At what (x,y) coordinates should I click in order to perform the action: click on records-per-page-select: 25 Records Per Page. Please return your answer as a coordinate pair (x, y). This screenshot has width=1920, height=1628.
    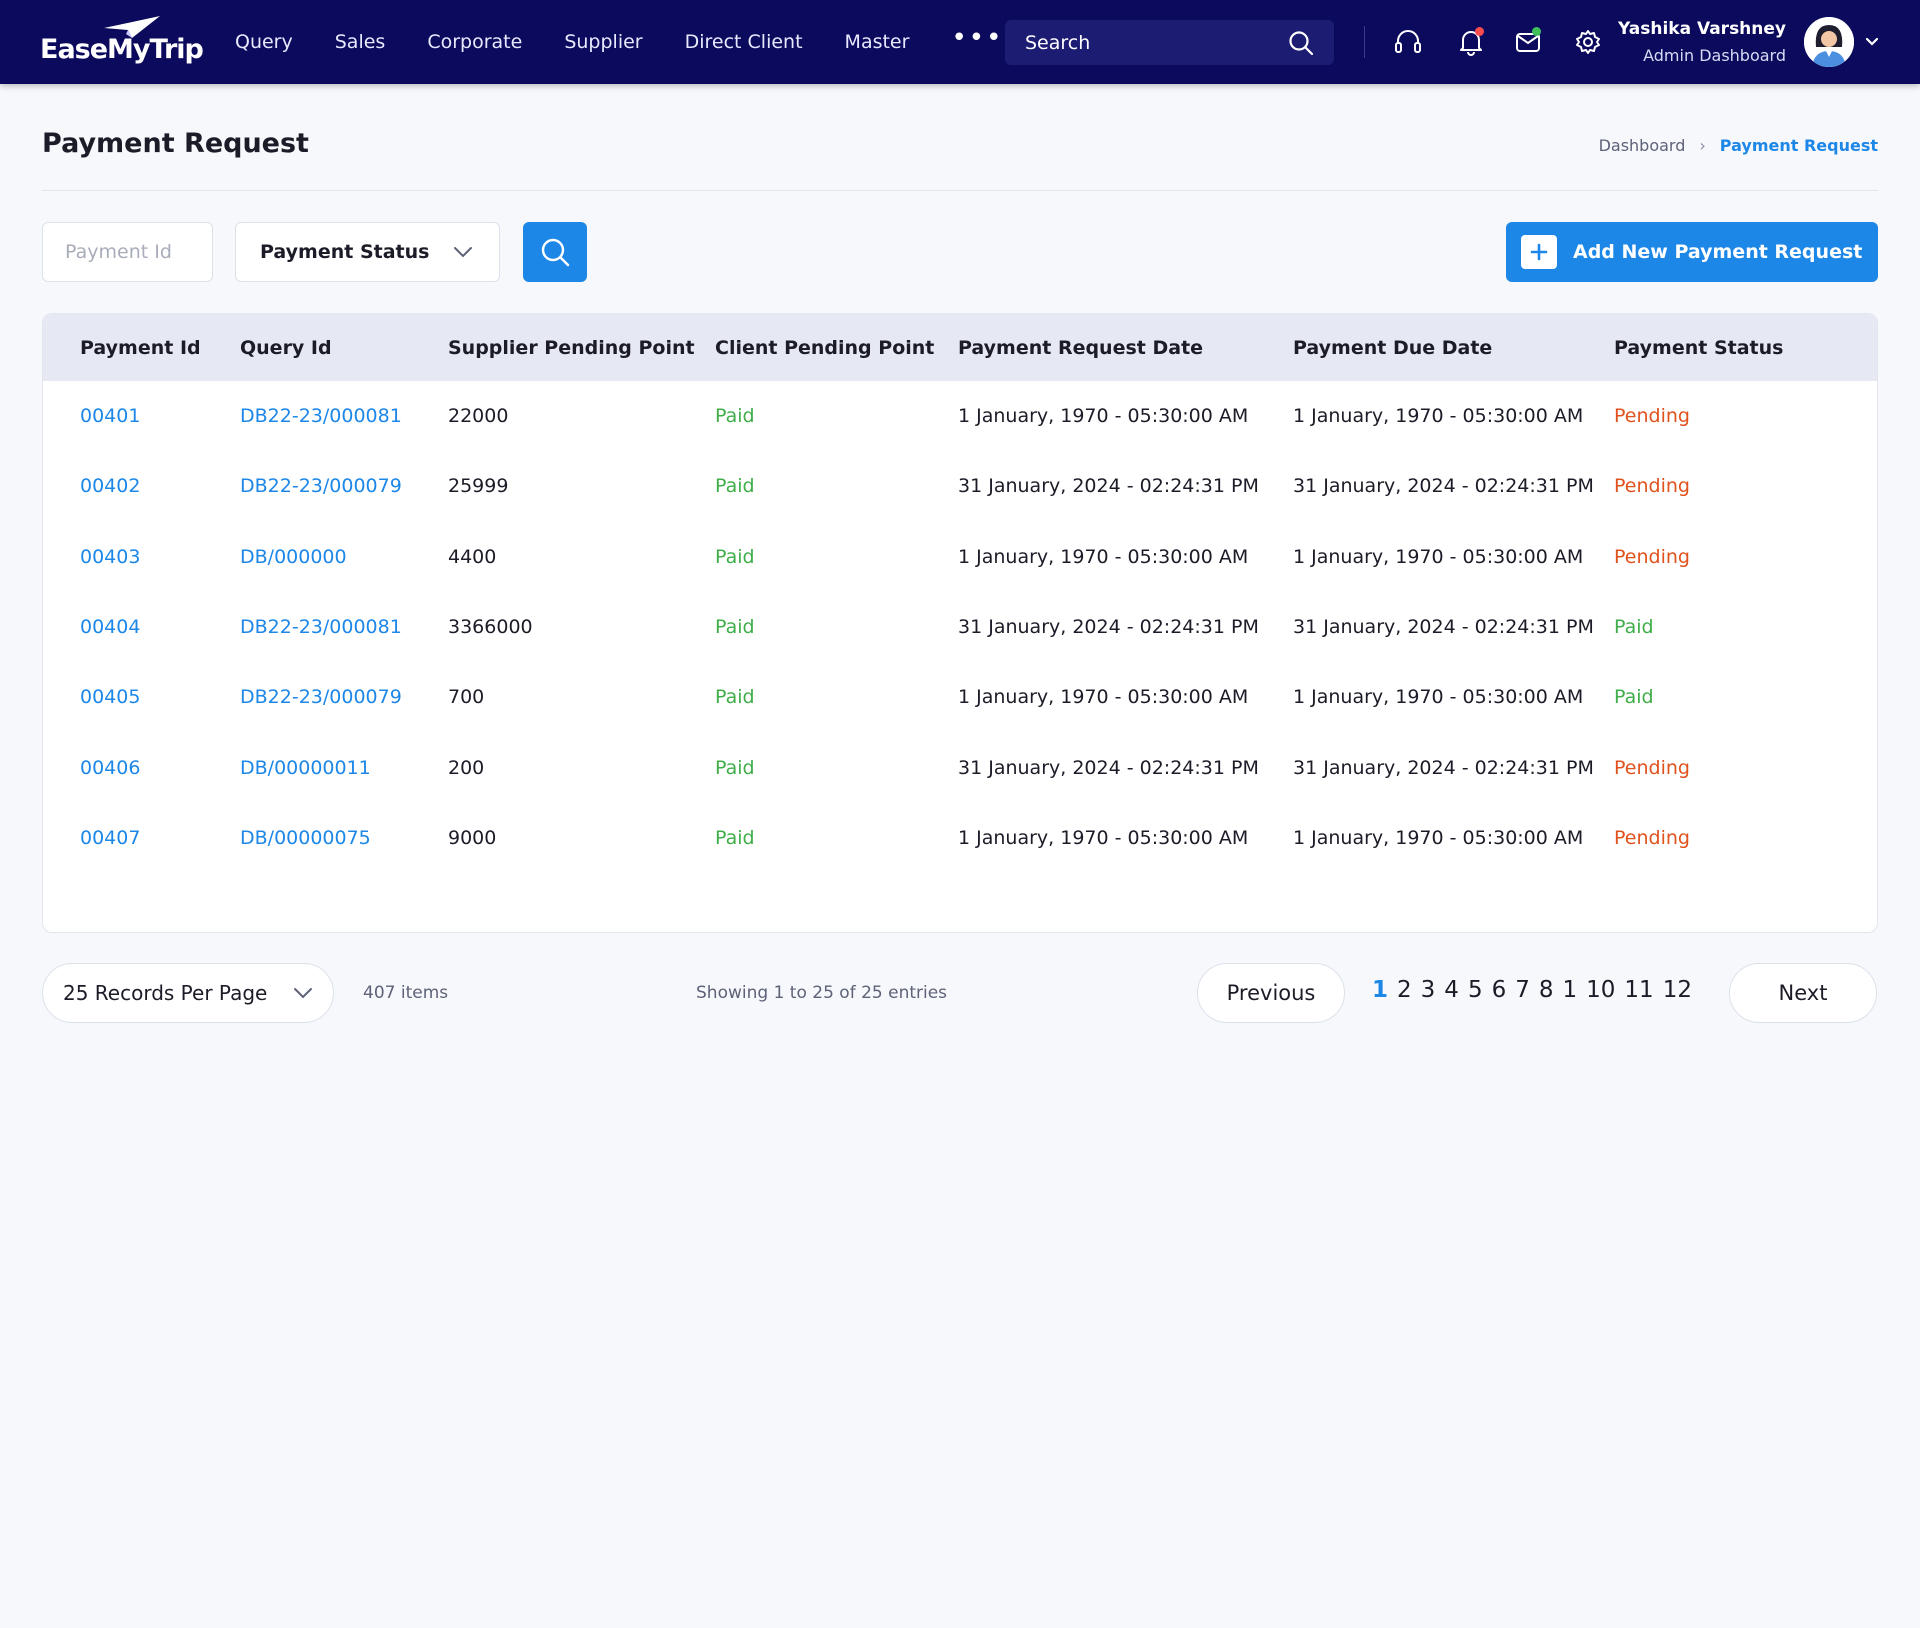
    Looking at the image, I should click on (188, 993).